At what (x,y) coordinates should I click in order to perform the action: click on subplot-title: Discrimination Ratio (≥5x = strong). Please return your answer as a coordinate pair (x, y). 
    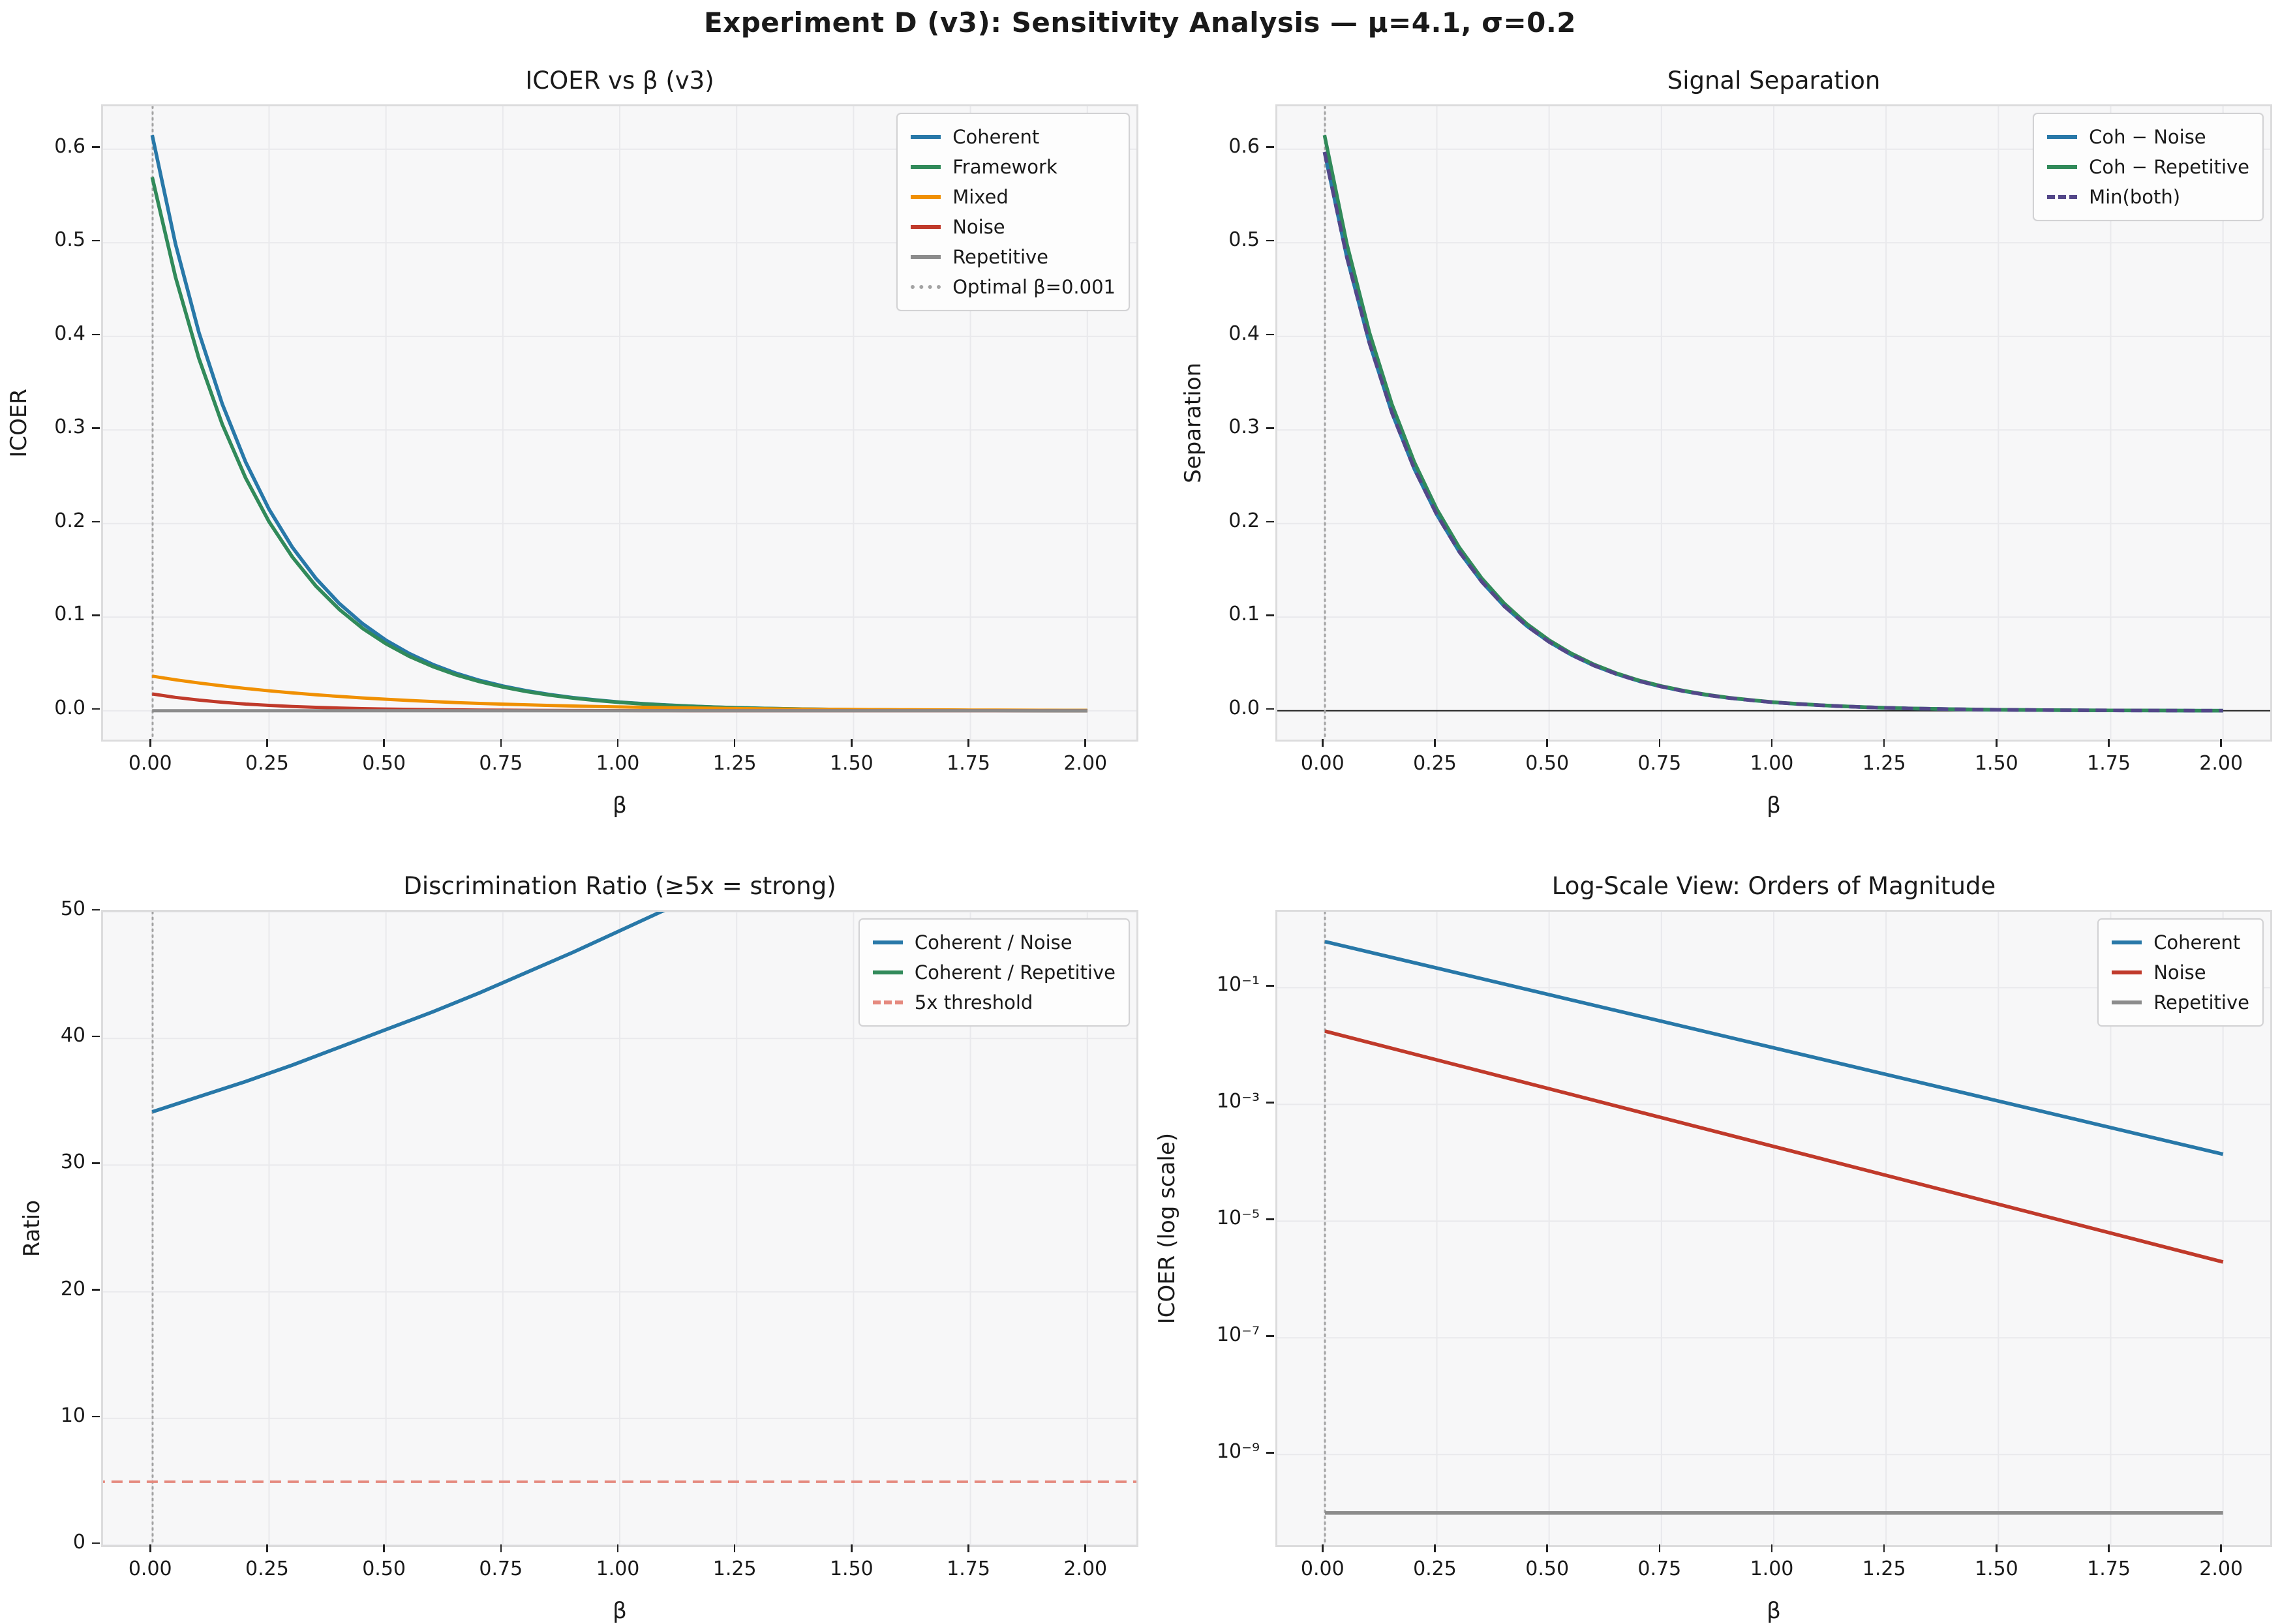
    Looking at the image, I should click on (619, 886).